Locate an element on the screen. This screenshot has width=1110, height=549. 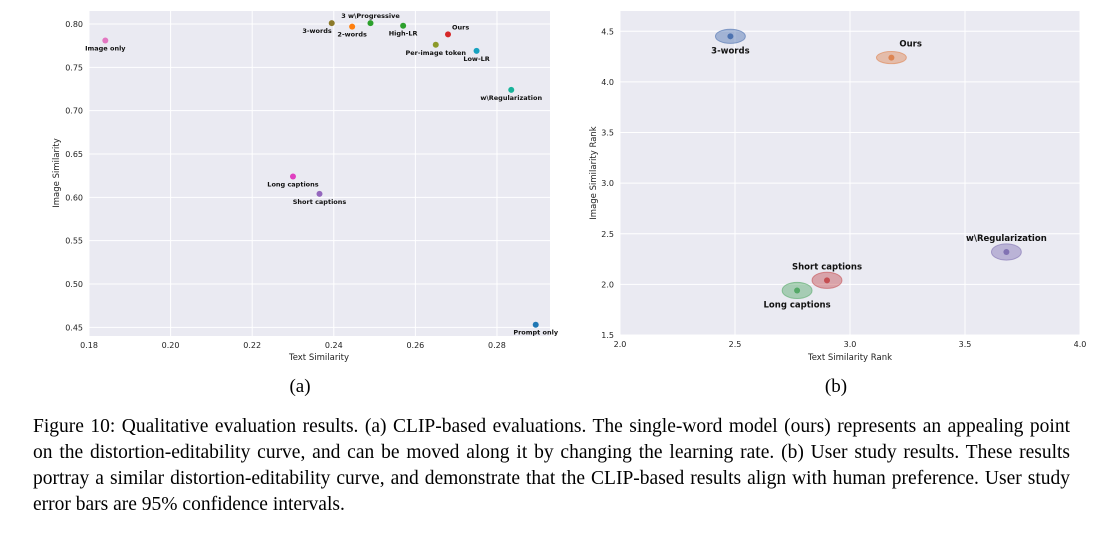
a-point-label-3-words: 3-words is located at coordinates (317, 31).